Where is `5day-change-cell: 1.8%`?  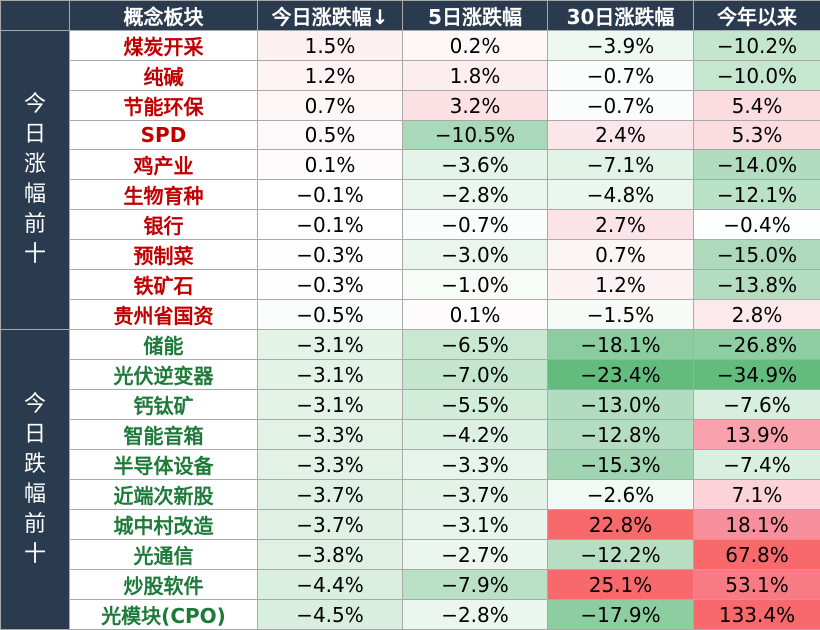
5day-change-cell: 1.8% is located at coordinates (475, 76).